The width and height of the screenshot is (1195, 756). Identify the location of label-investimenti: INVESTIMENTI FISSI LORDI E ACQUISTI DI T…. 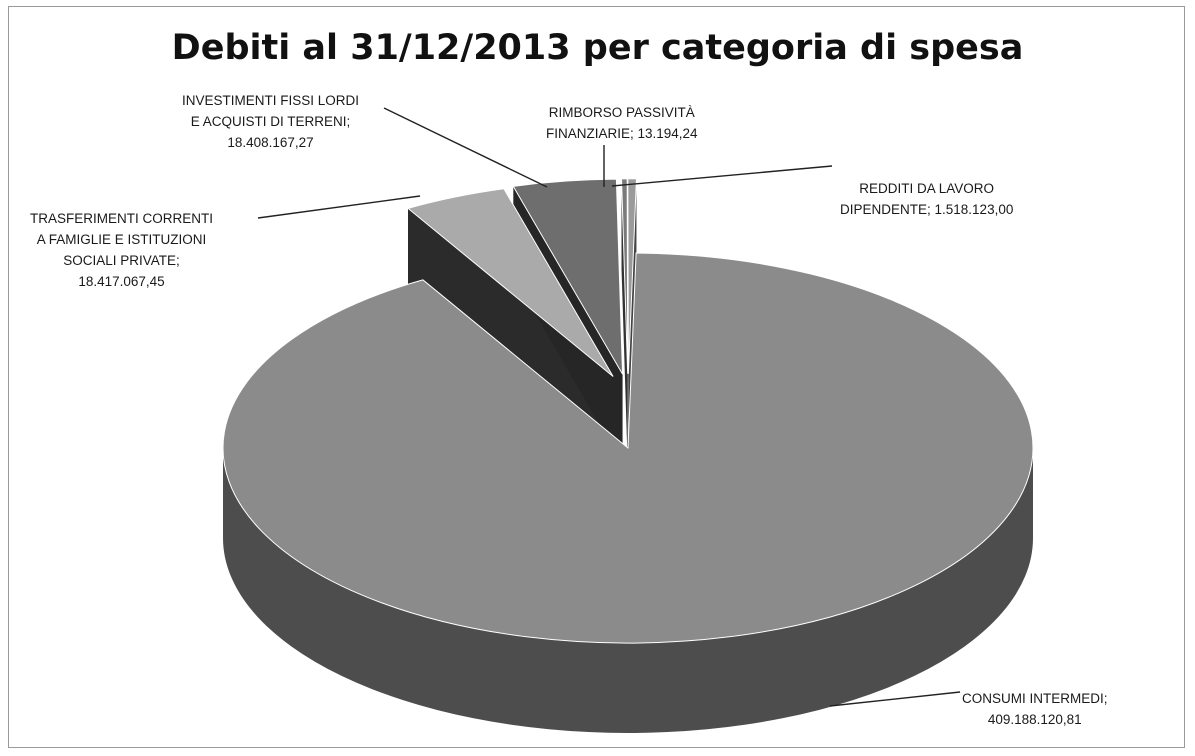
(271, 121).